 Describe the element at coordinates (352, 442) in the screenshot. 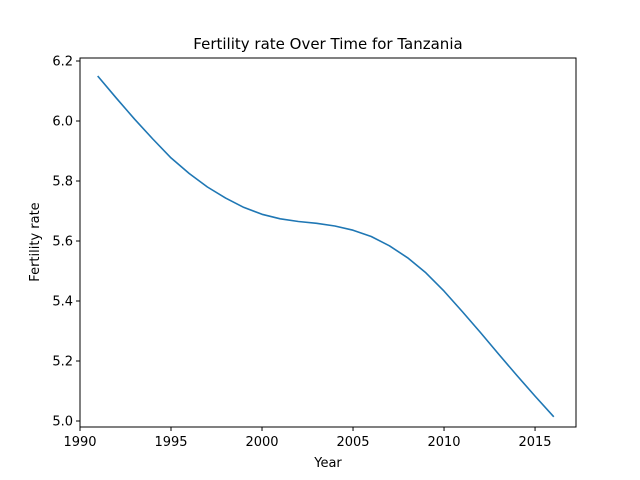

I see `x-tick-label: 2005` at that location.